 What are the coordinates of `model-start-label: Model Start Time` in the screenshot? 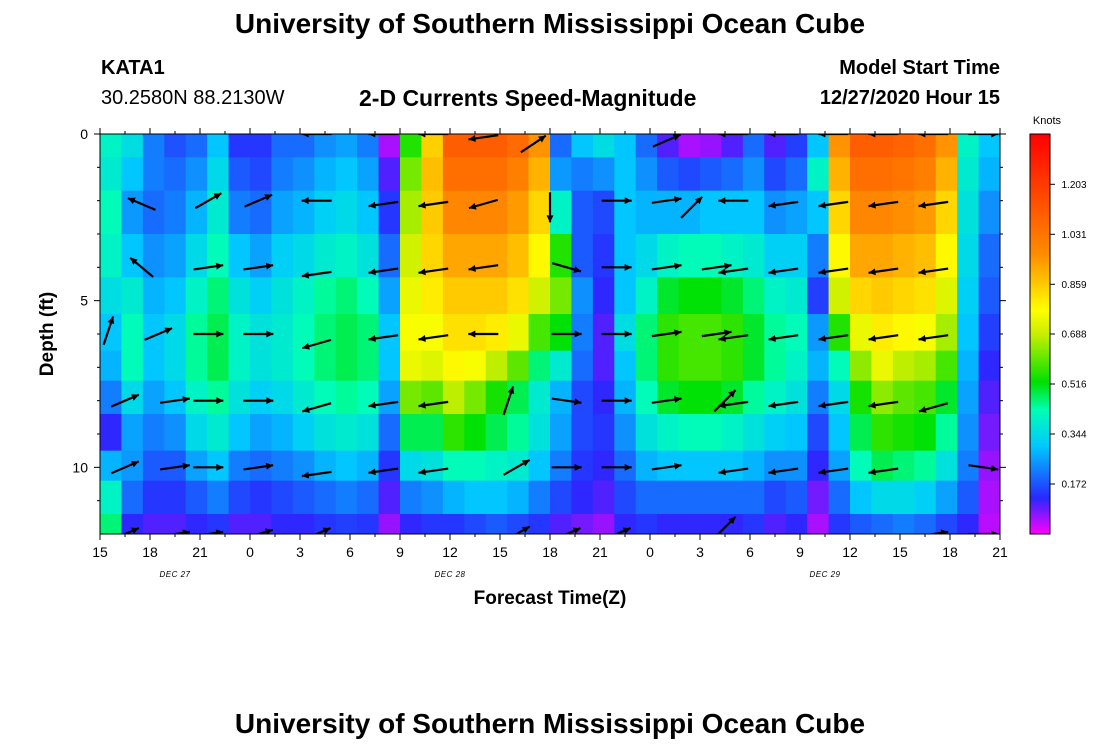 It's located at (919, 68).